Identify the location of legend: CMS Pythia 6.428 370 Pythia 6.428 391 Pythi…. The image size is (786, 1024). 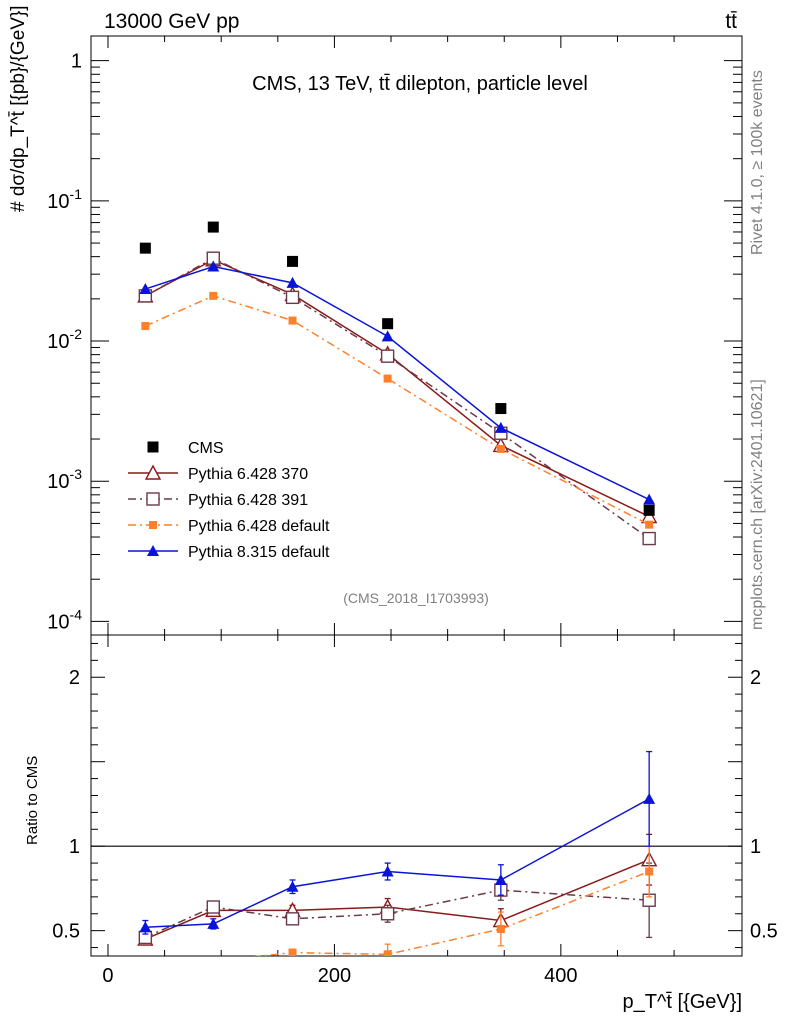
(229, 500).